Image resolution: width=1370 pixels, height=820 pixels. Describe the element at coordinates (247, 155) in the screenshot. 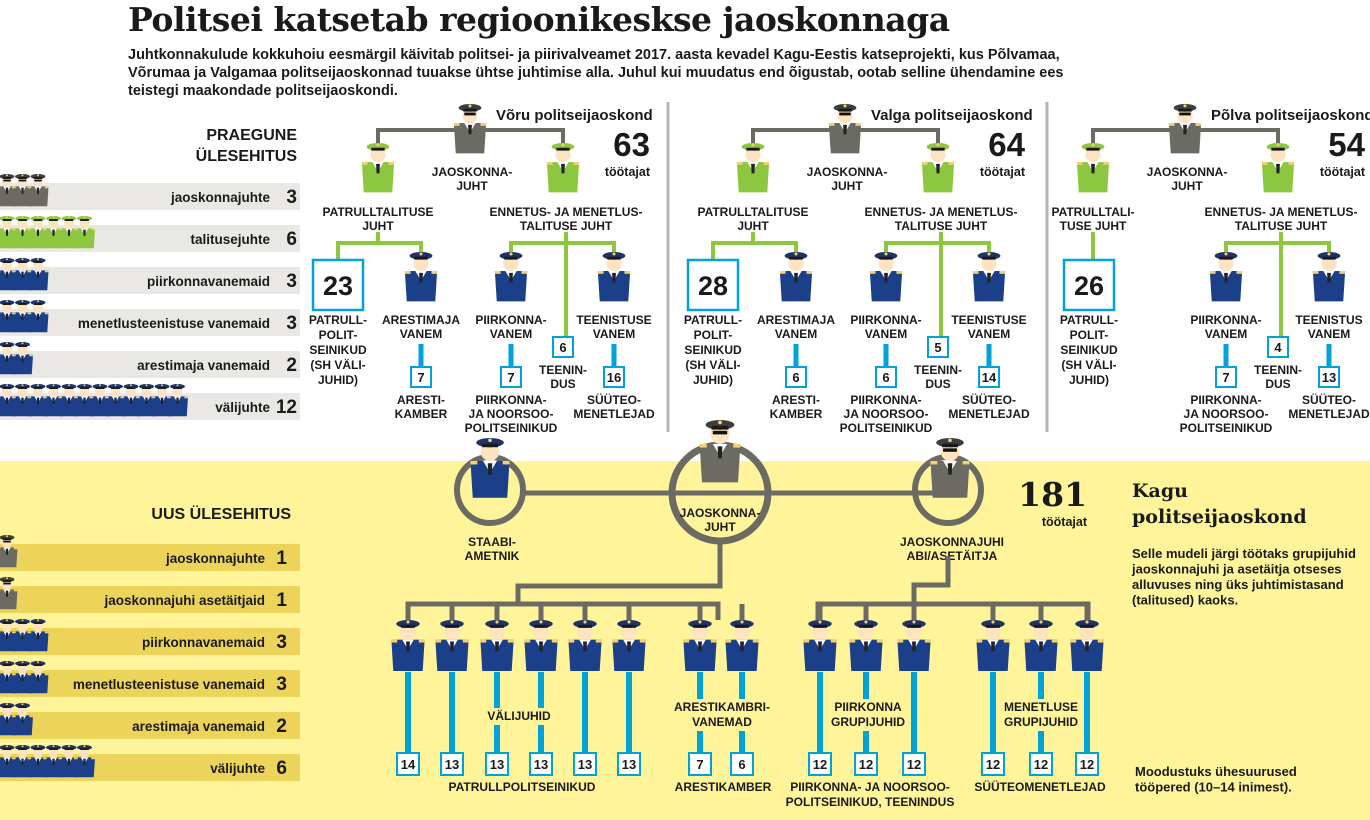

I see `current-header: ÜLESEHITUS` at that location.